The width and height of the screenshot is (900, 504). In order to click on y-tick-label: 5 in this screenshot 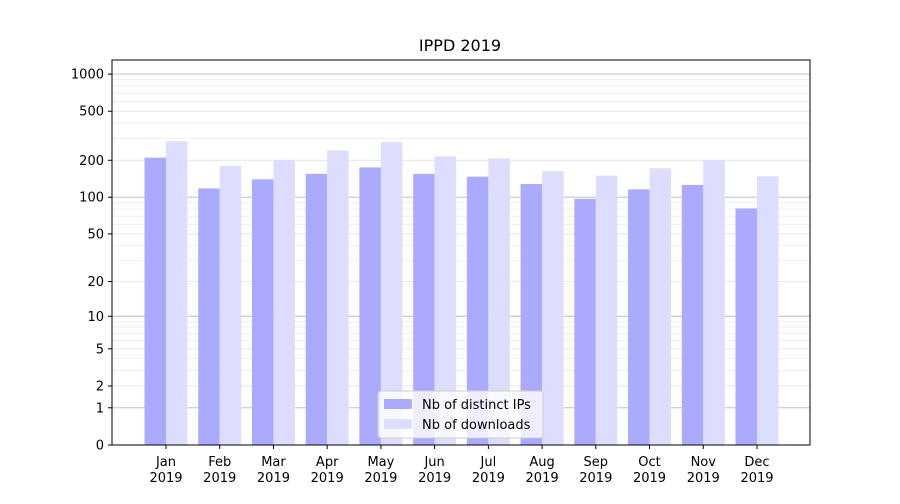, I will do `click(100, 349)`.